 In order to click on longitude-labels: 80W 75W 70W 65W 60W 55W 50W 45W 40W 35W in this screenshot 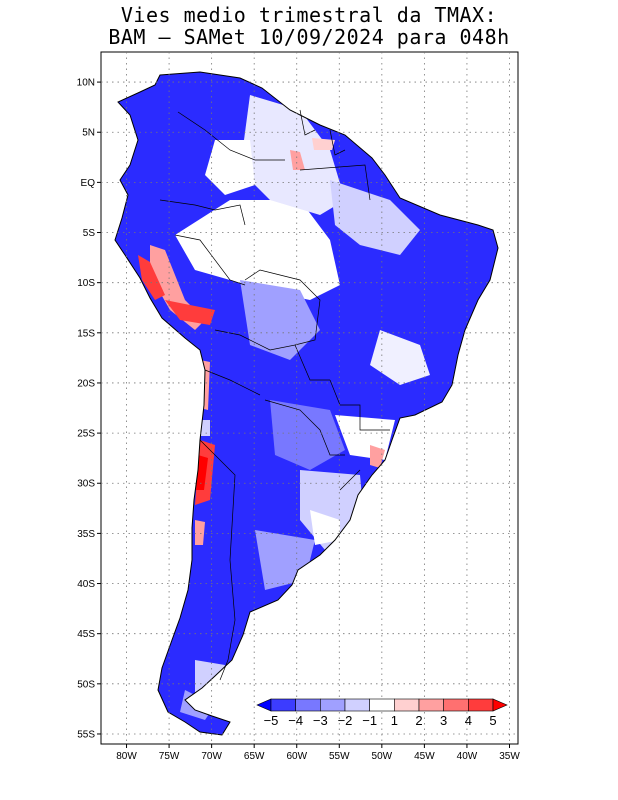, I will do `click(318, 753)`.